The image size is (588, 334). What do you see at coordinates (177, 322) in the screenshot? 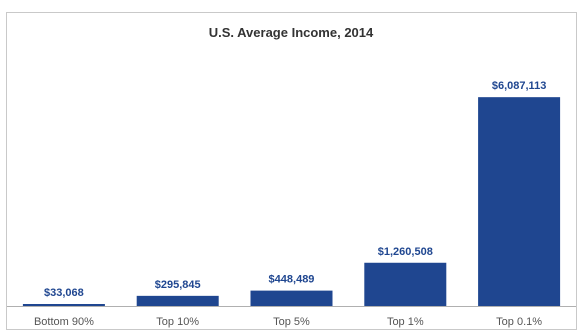
I see `category-label: Top 10%` at bounding box center [177, 322].